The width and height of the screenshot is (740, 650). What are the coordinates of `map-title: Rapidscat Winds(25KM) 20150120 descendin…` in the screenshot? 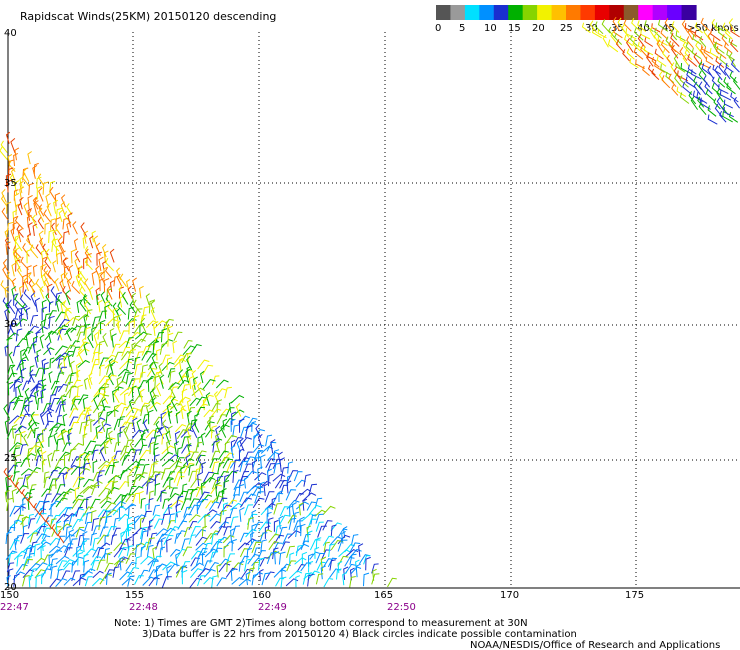 It's located at (148, 16).